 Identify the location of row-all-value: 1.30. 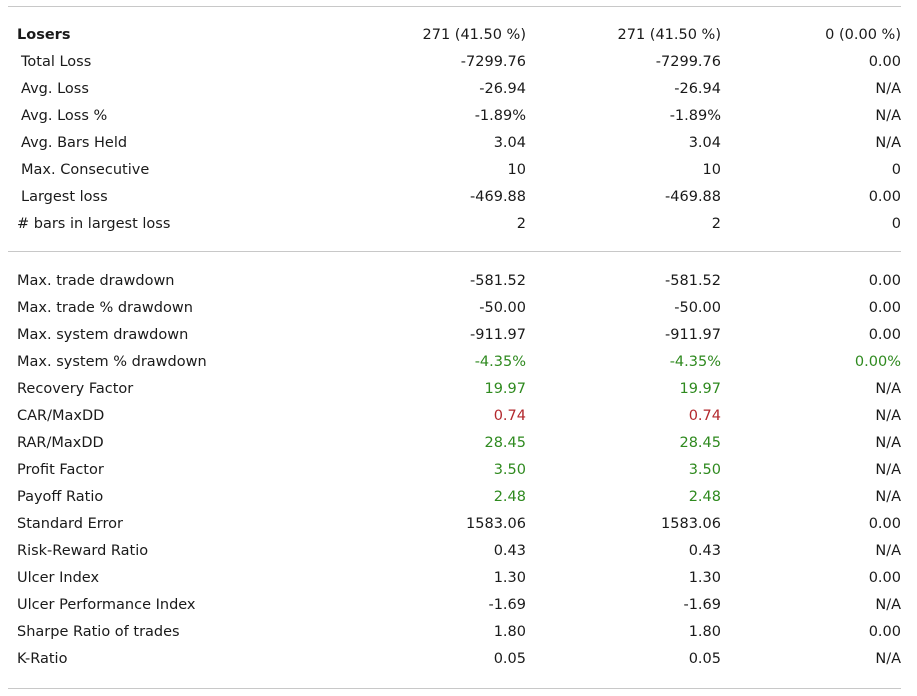
(509, 578).